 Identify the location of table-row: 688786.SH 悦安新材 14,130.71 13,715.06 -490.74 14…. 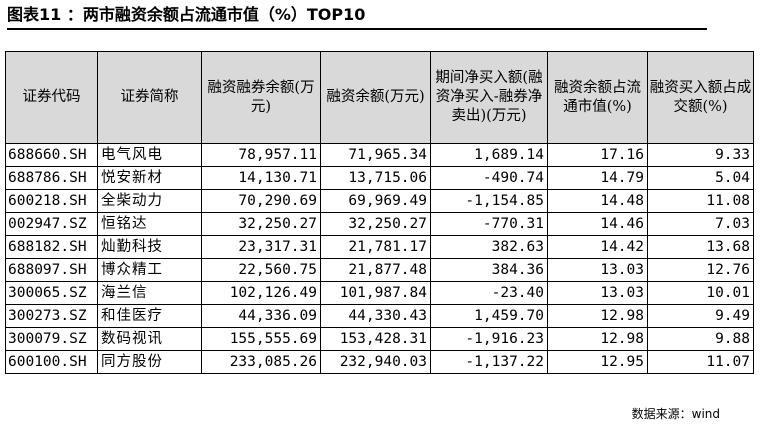
(379, 178).